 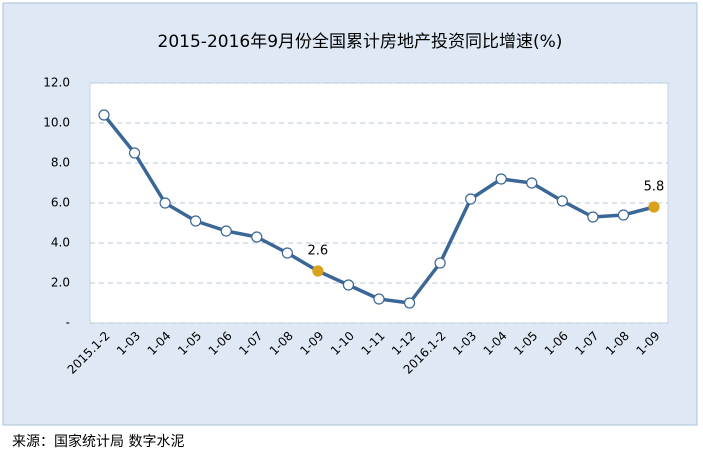 I want to click on data-label: 2.6, so click(x=318, y=251).